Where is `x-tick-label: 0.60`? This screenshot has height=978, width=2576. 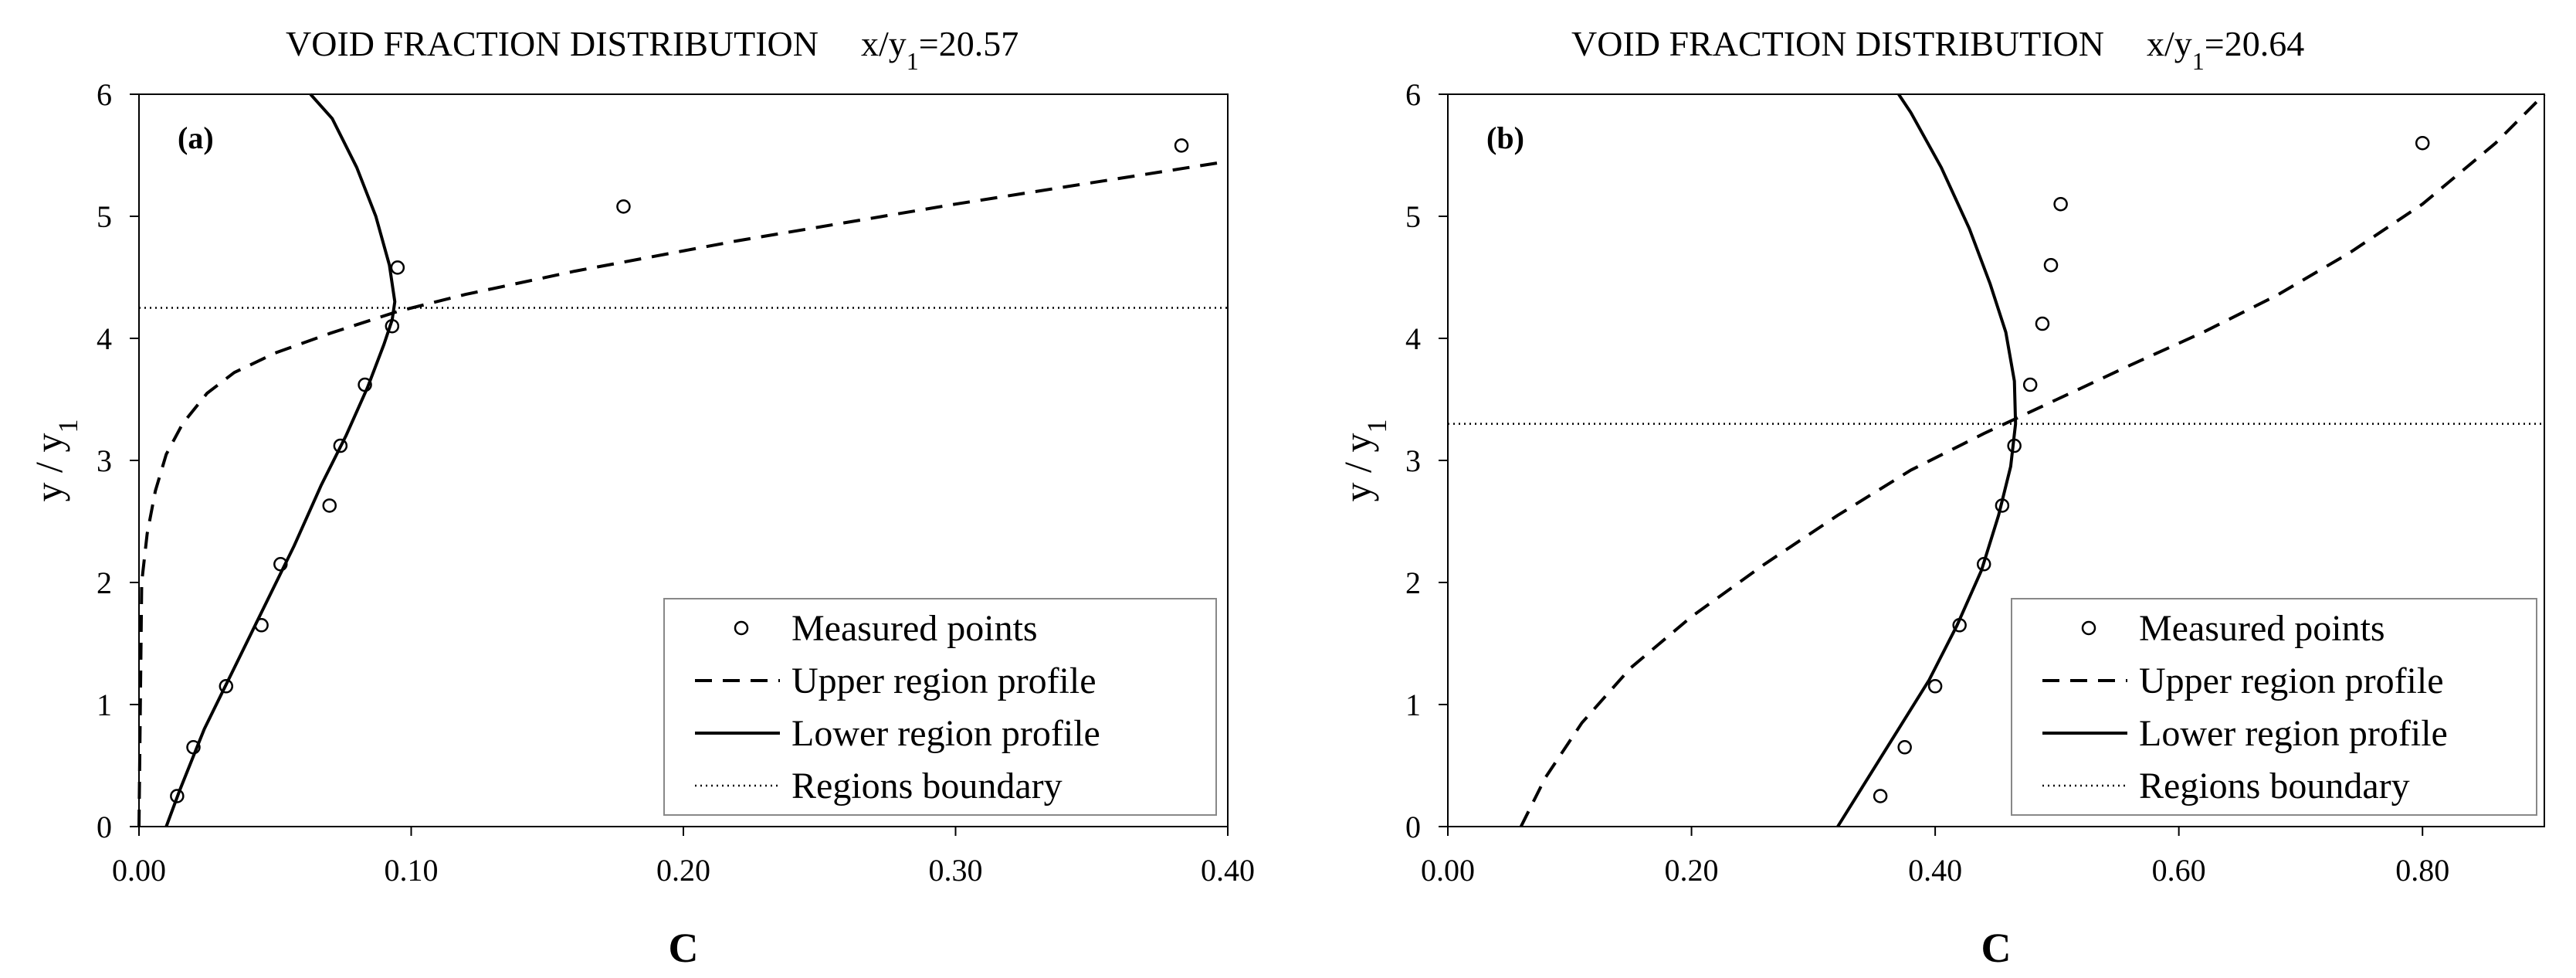 x-tick-label: 0.60 is located at coordinates (2179, 871).